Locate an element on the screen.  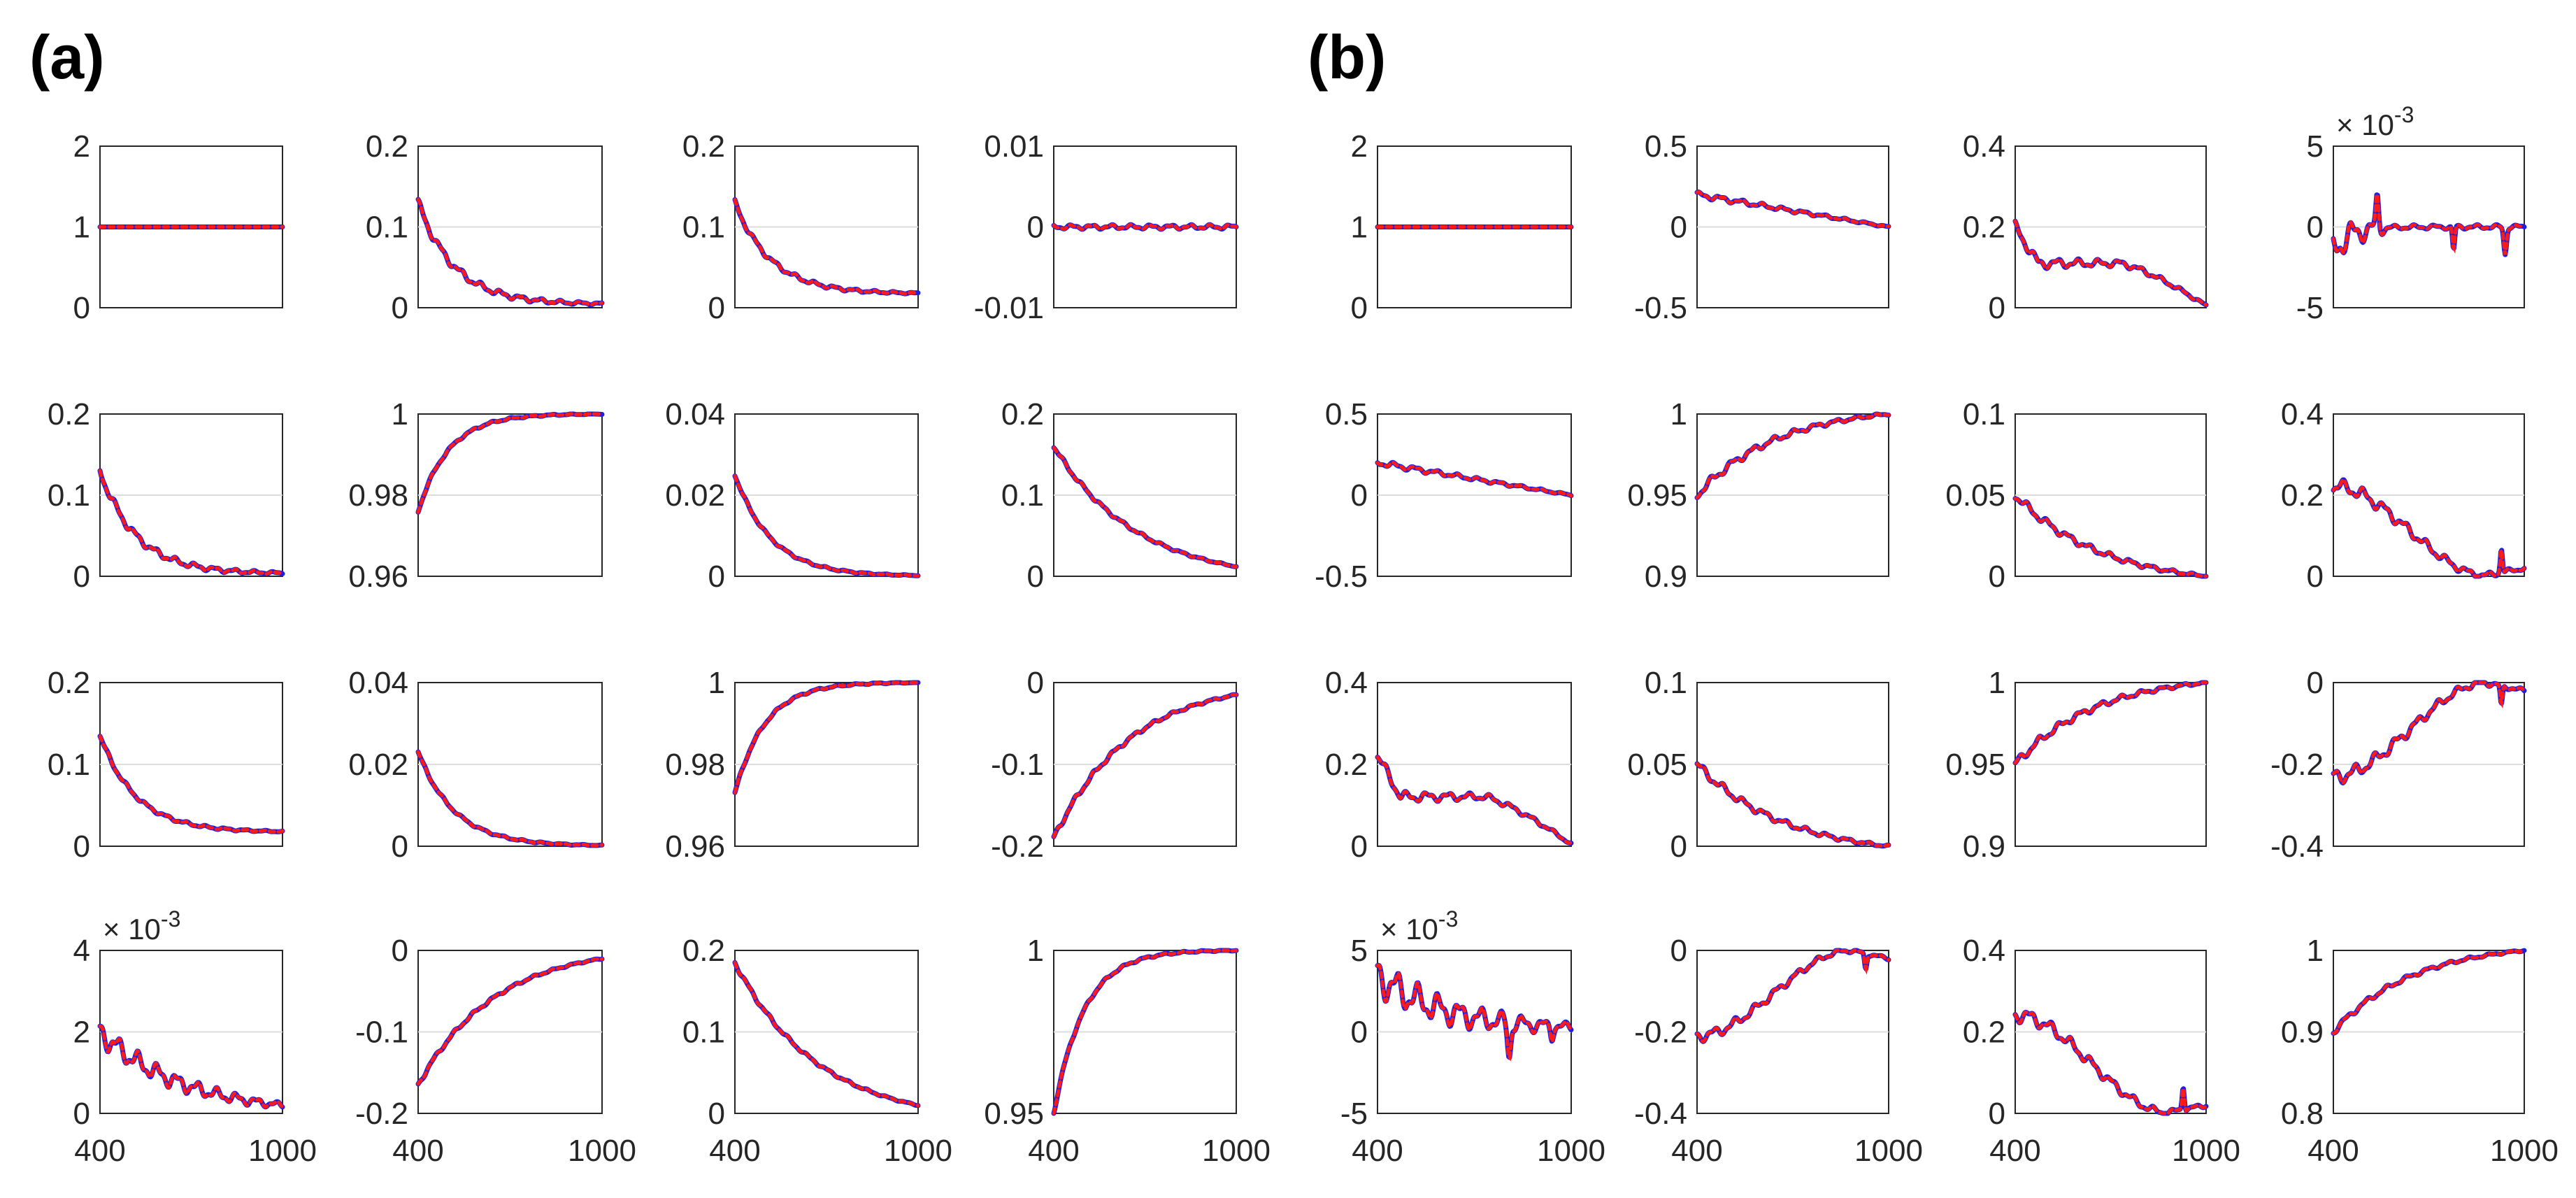
subplot-b-r1c2: 0 0.05 0.1 is located at coordinates (2077, 496).